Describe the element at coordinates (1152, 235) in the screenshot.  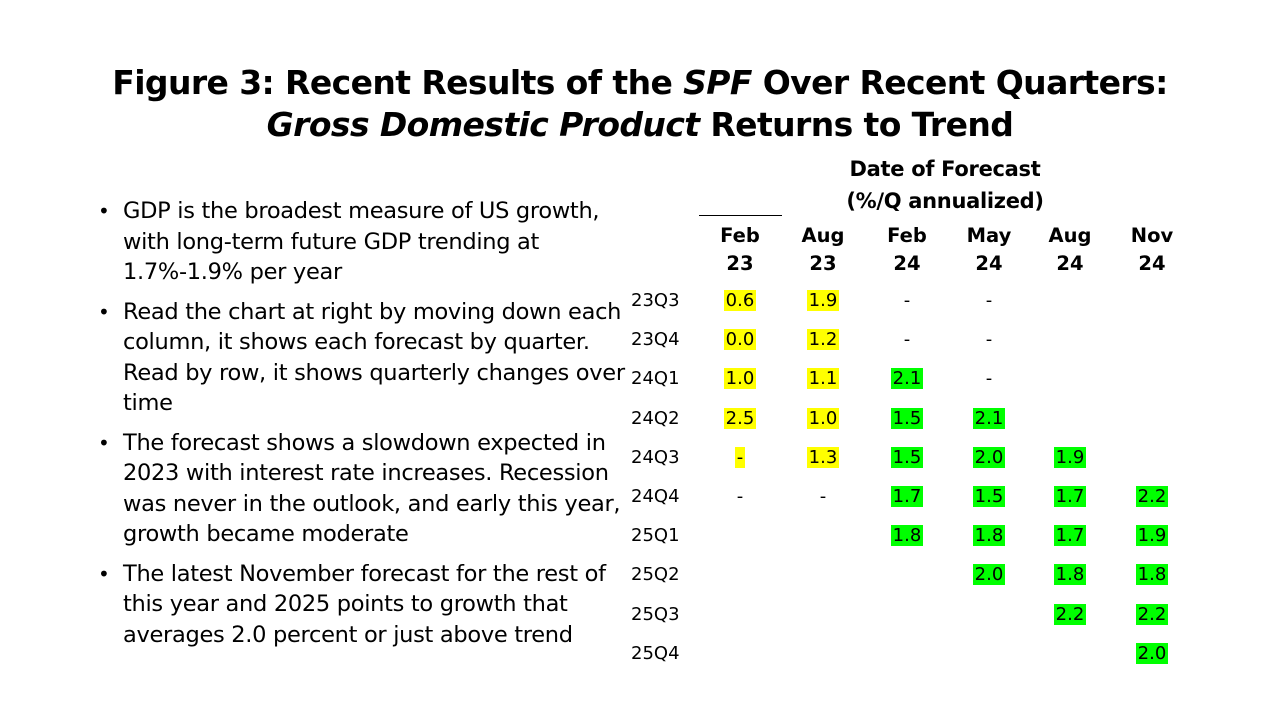
I see `column-header-month: Nov` at that location.